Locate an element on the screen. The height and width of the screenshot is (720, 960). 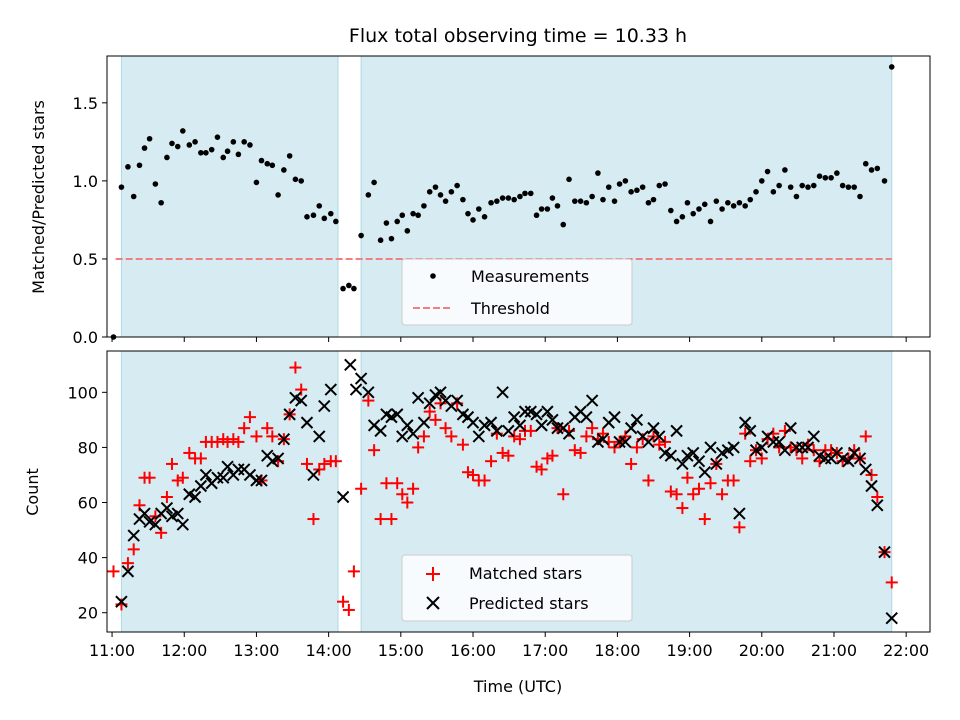
count-legend-box is located at coordinates (517, 588).